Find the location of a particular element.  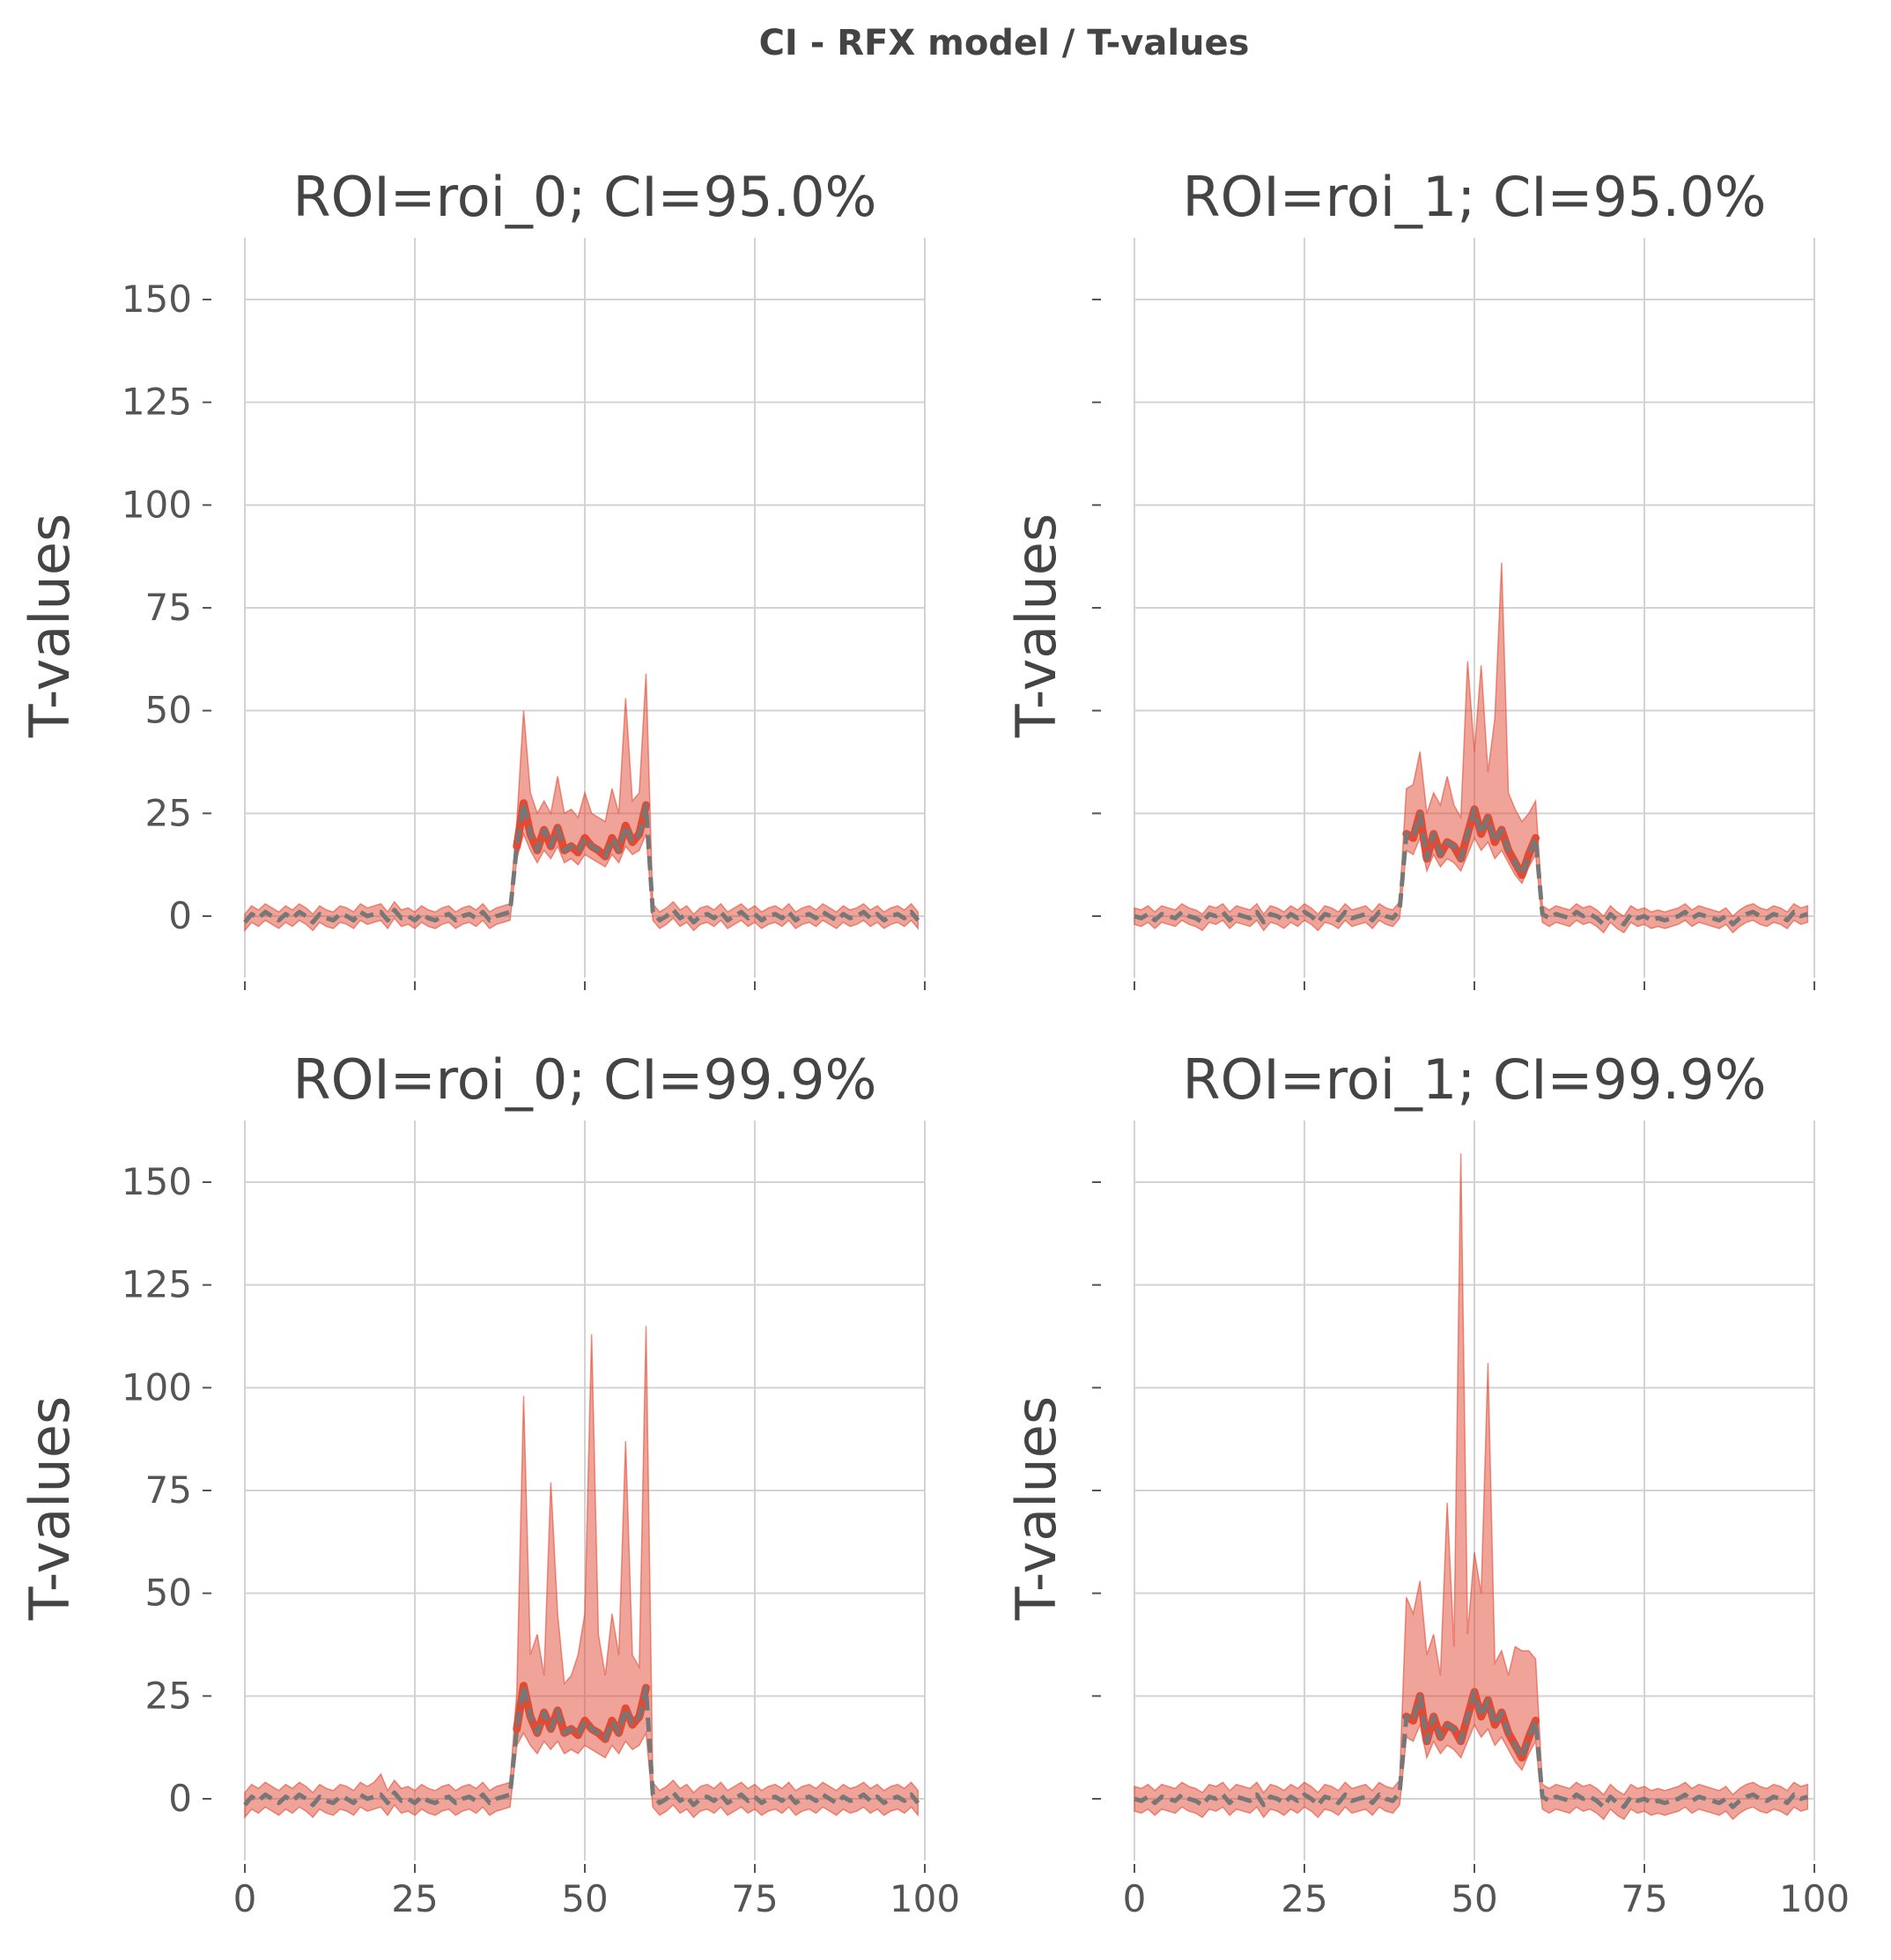

panel-title: ROI=roi_1; CI=95.0% is located at coordinates (1475, 197).